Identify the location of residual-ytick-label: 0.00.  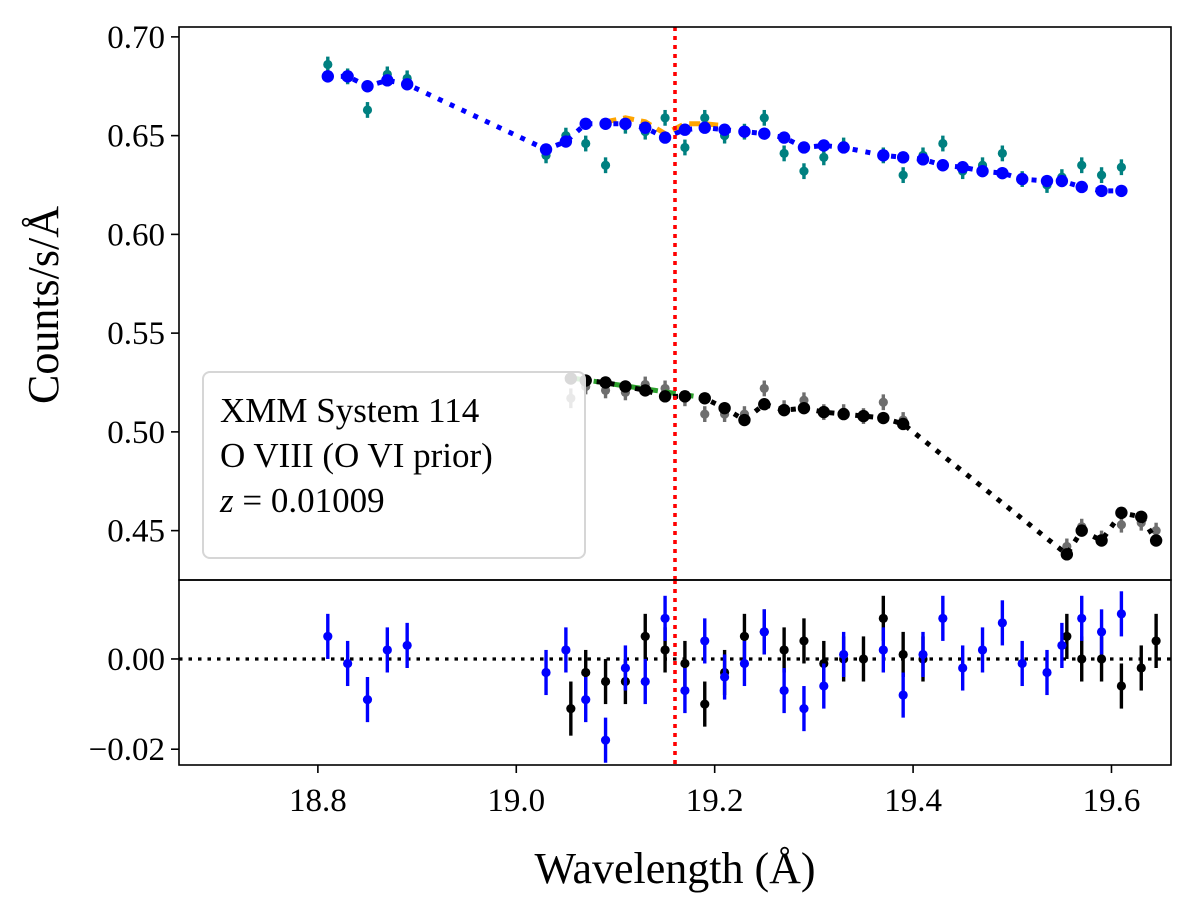
(136, 660).